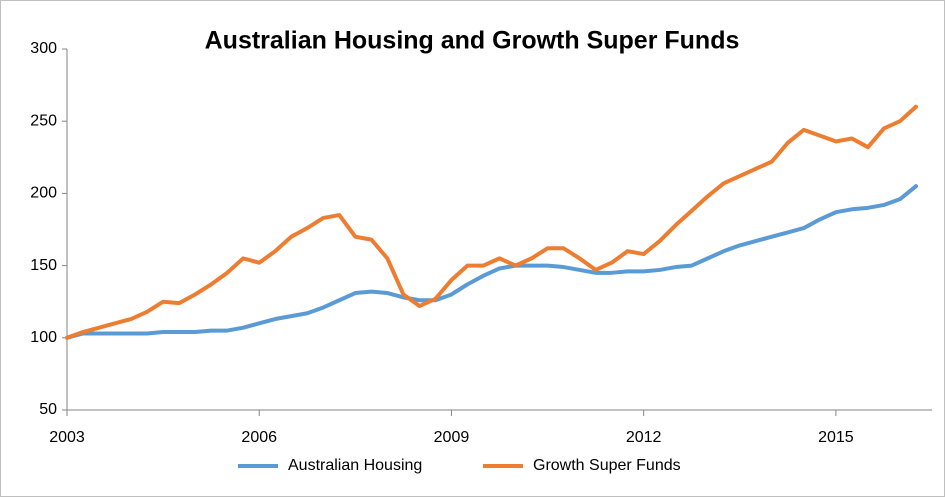 The height and width of the screenshot is (497, 945). Describe the element at coordinates (43, 120) in the screenshot. I see `y-tick-label: 250` at that location.